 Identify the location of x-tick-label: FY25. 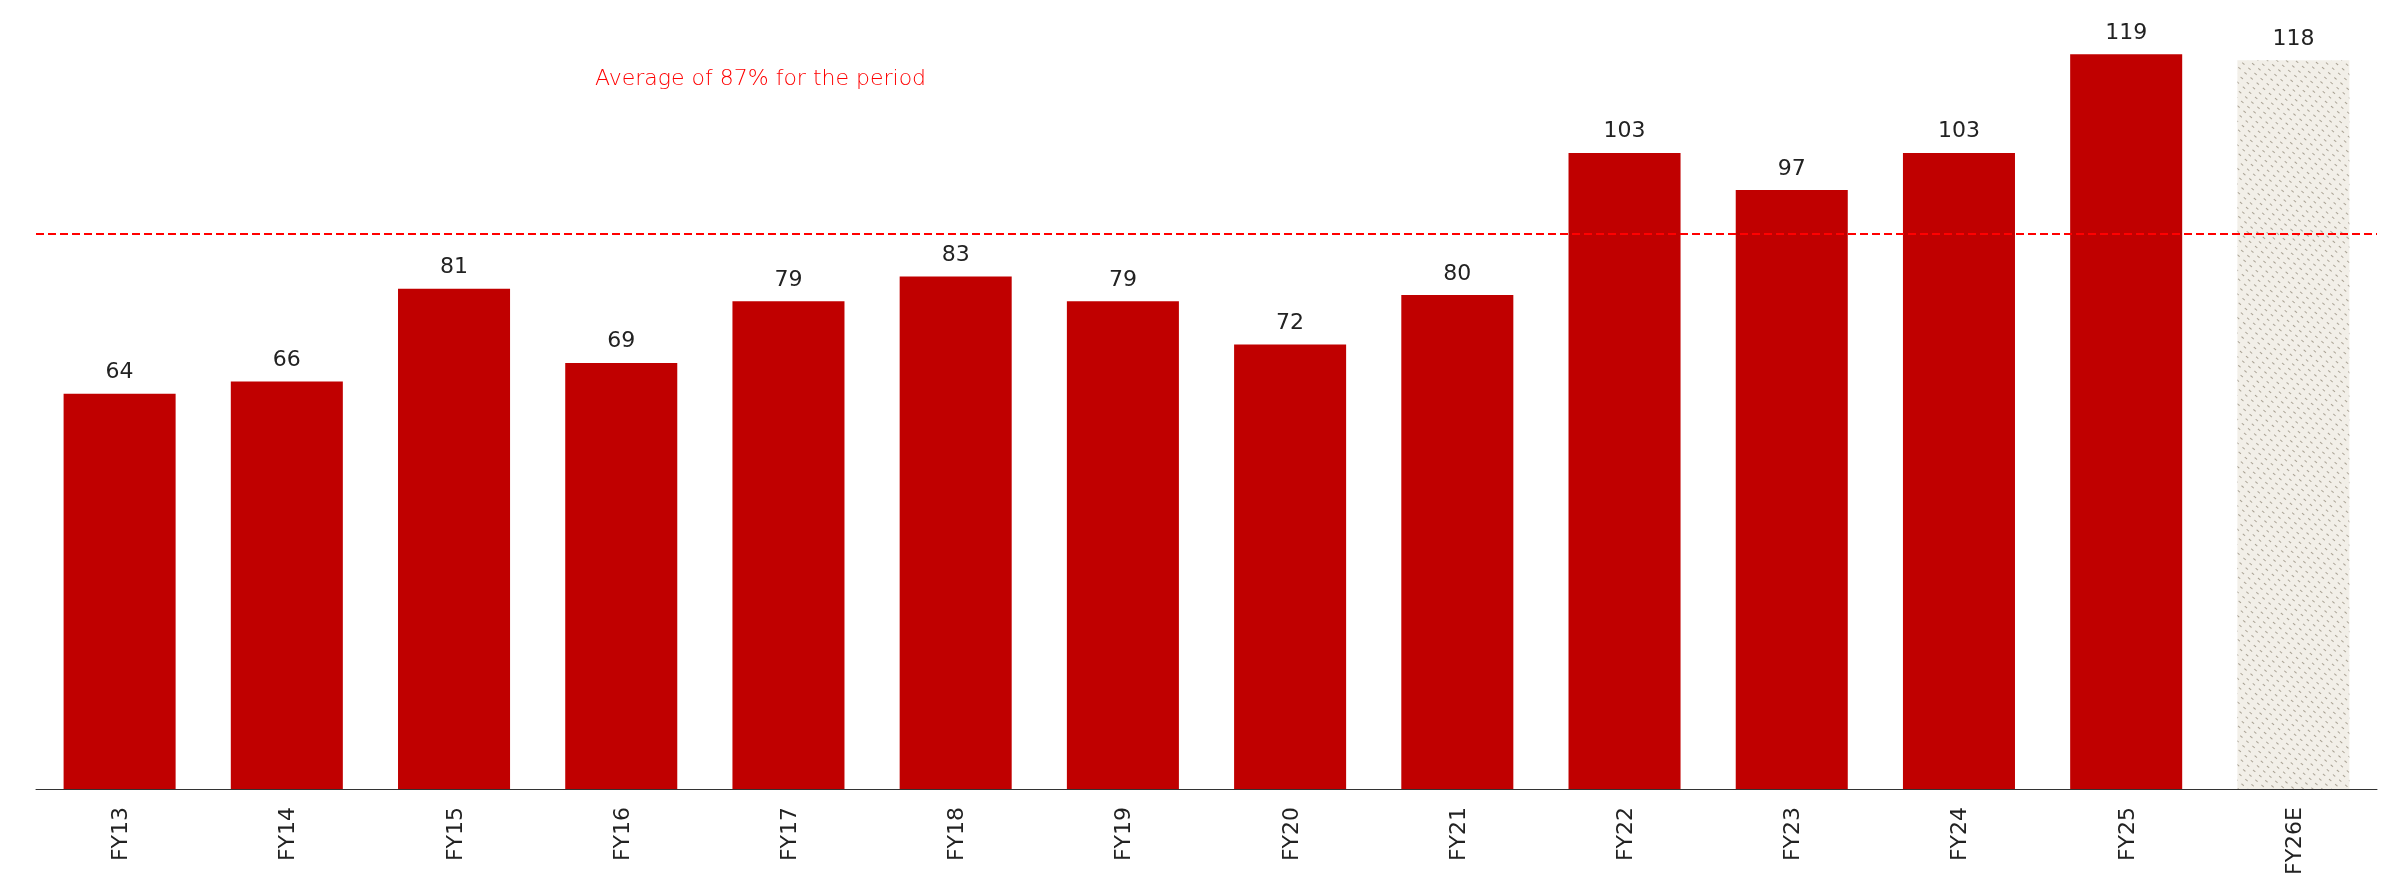
(2126, 834).